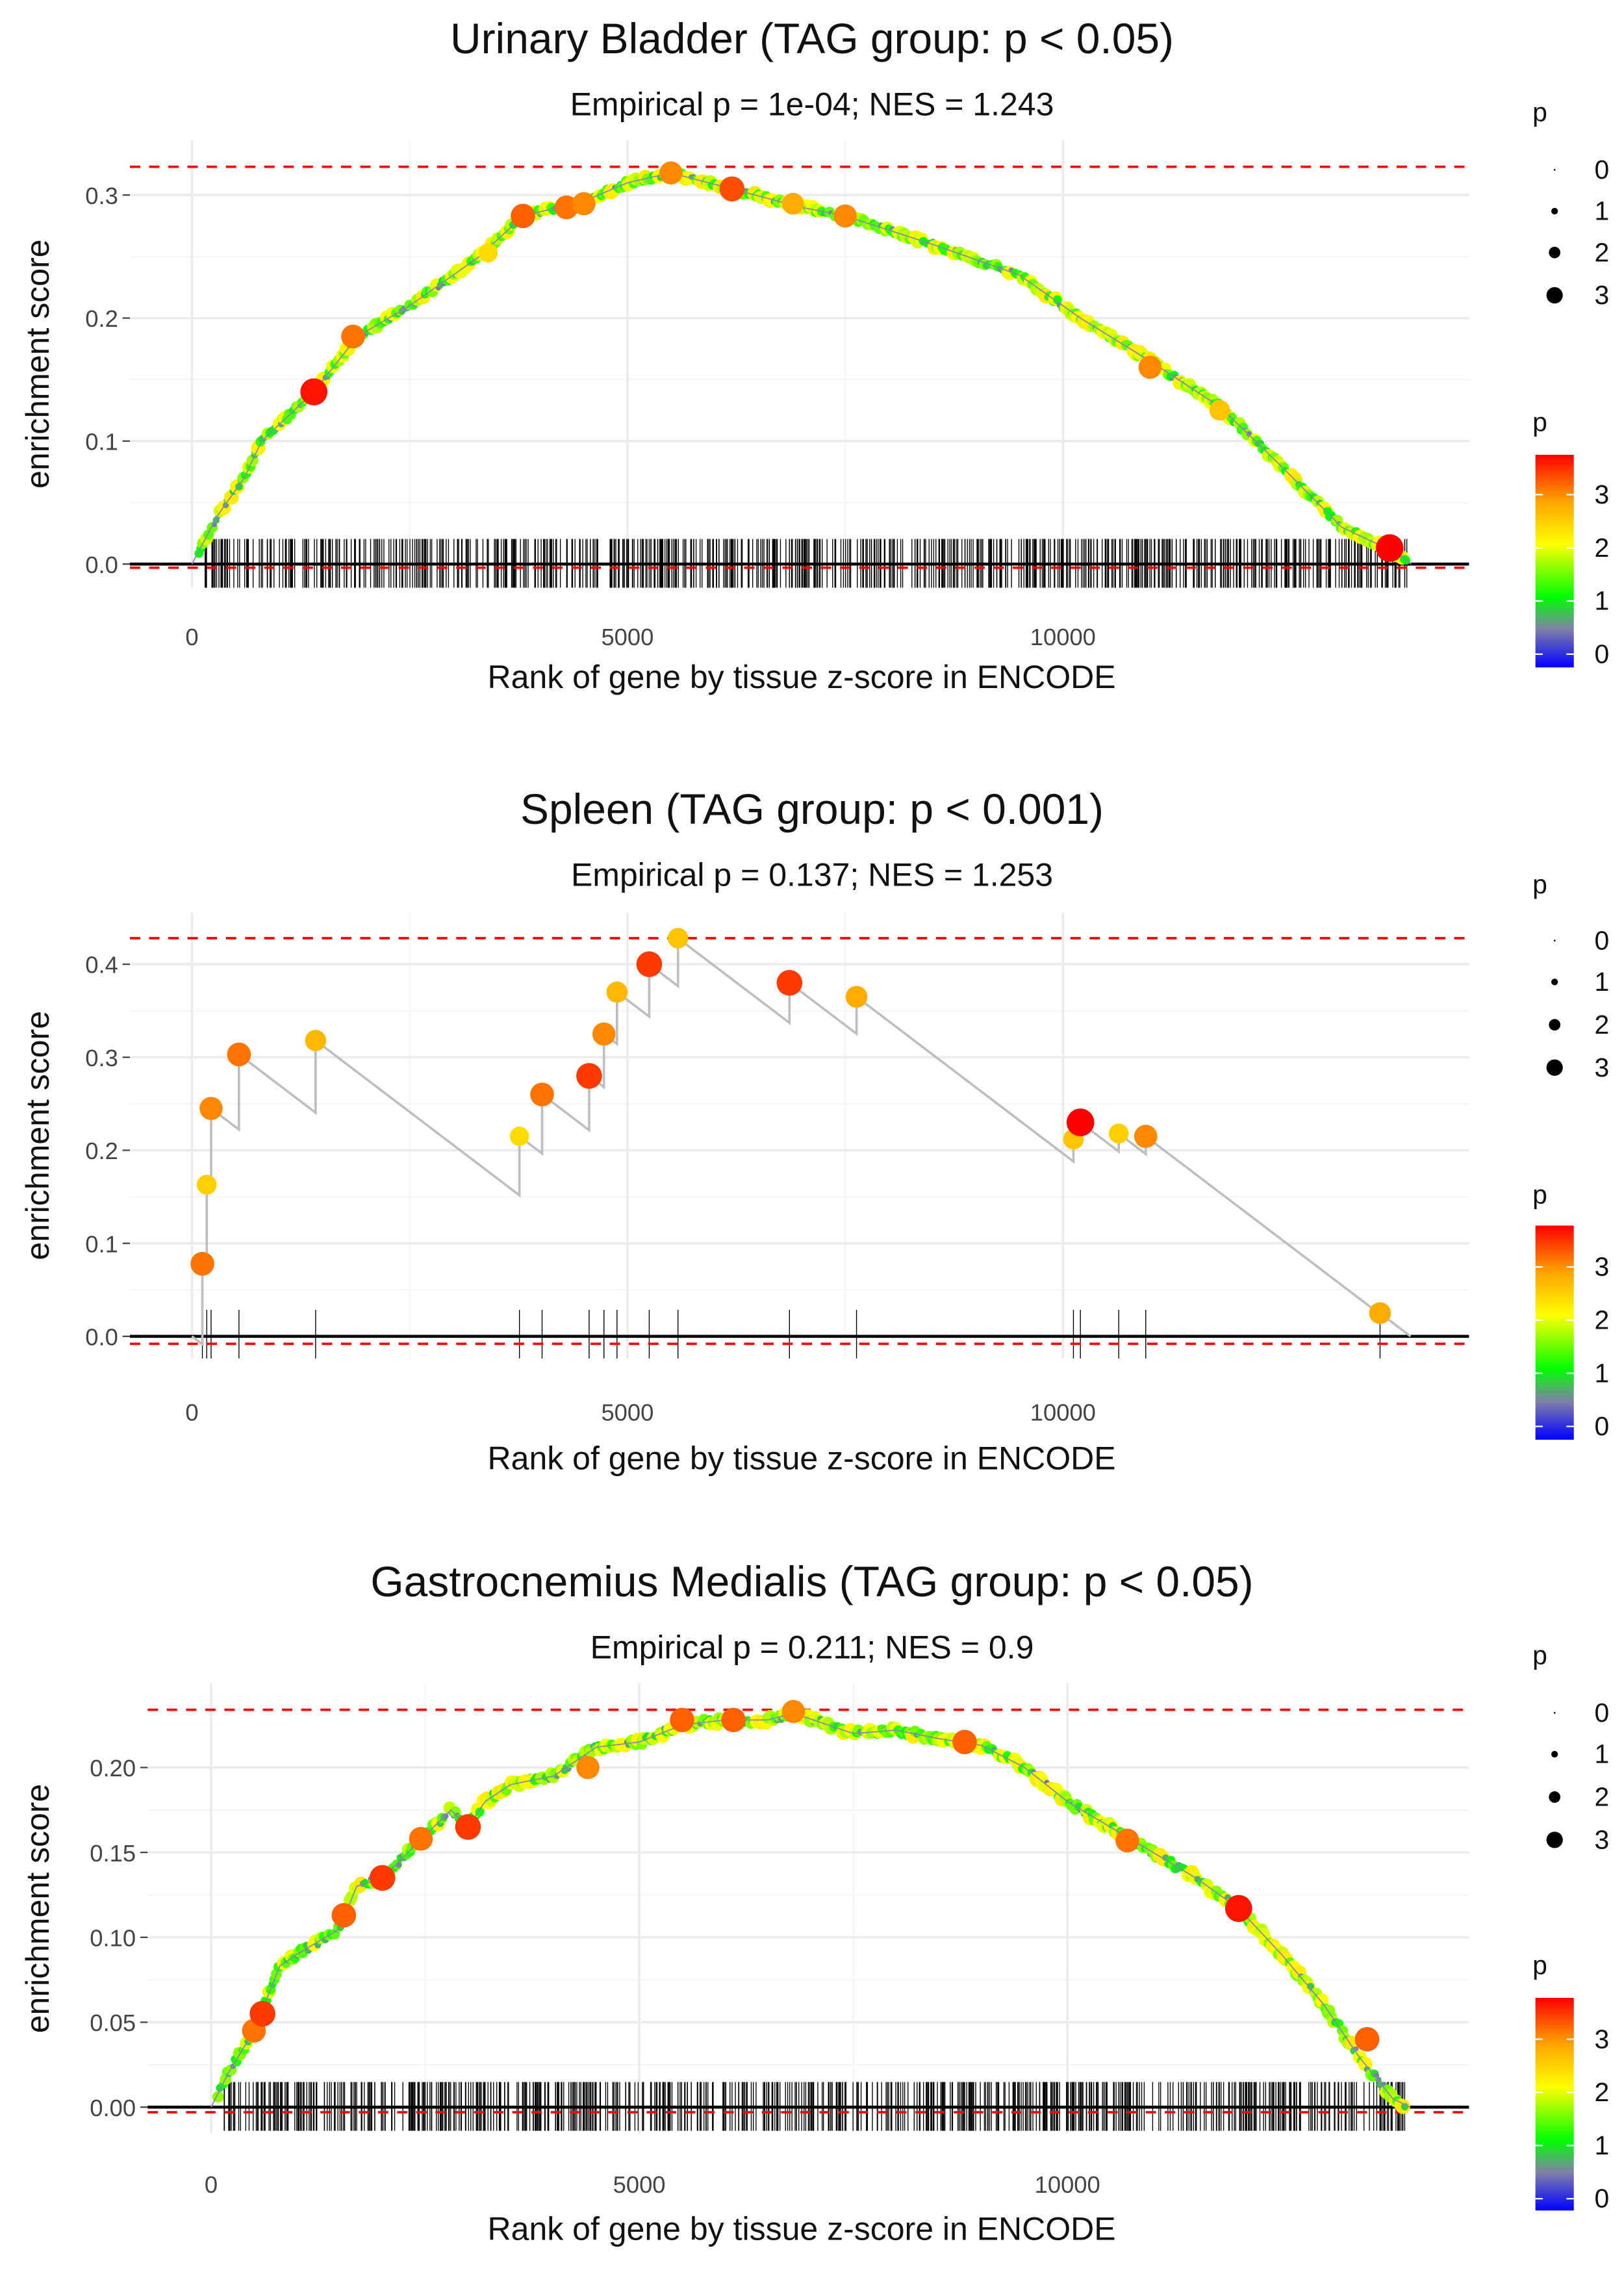  Describe the element at coordinates (1602, 295) in the screenshot. I see `size-legend-label: 3` at that location.